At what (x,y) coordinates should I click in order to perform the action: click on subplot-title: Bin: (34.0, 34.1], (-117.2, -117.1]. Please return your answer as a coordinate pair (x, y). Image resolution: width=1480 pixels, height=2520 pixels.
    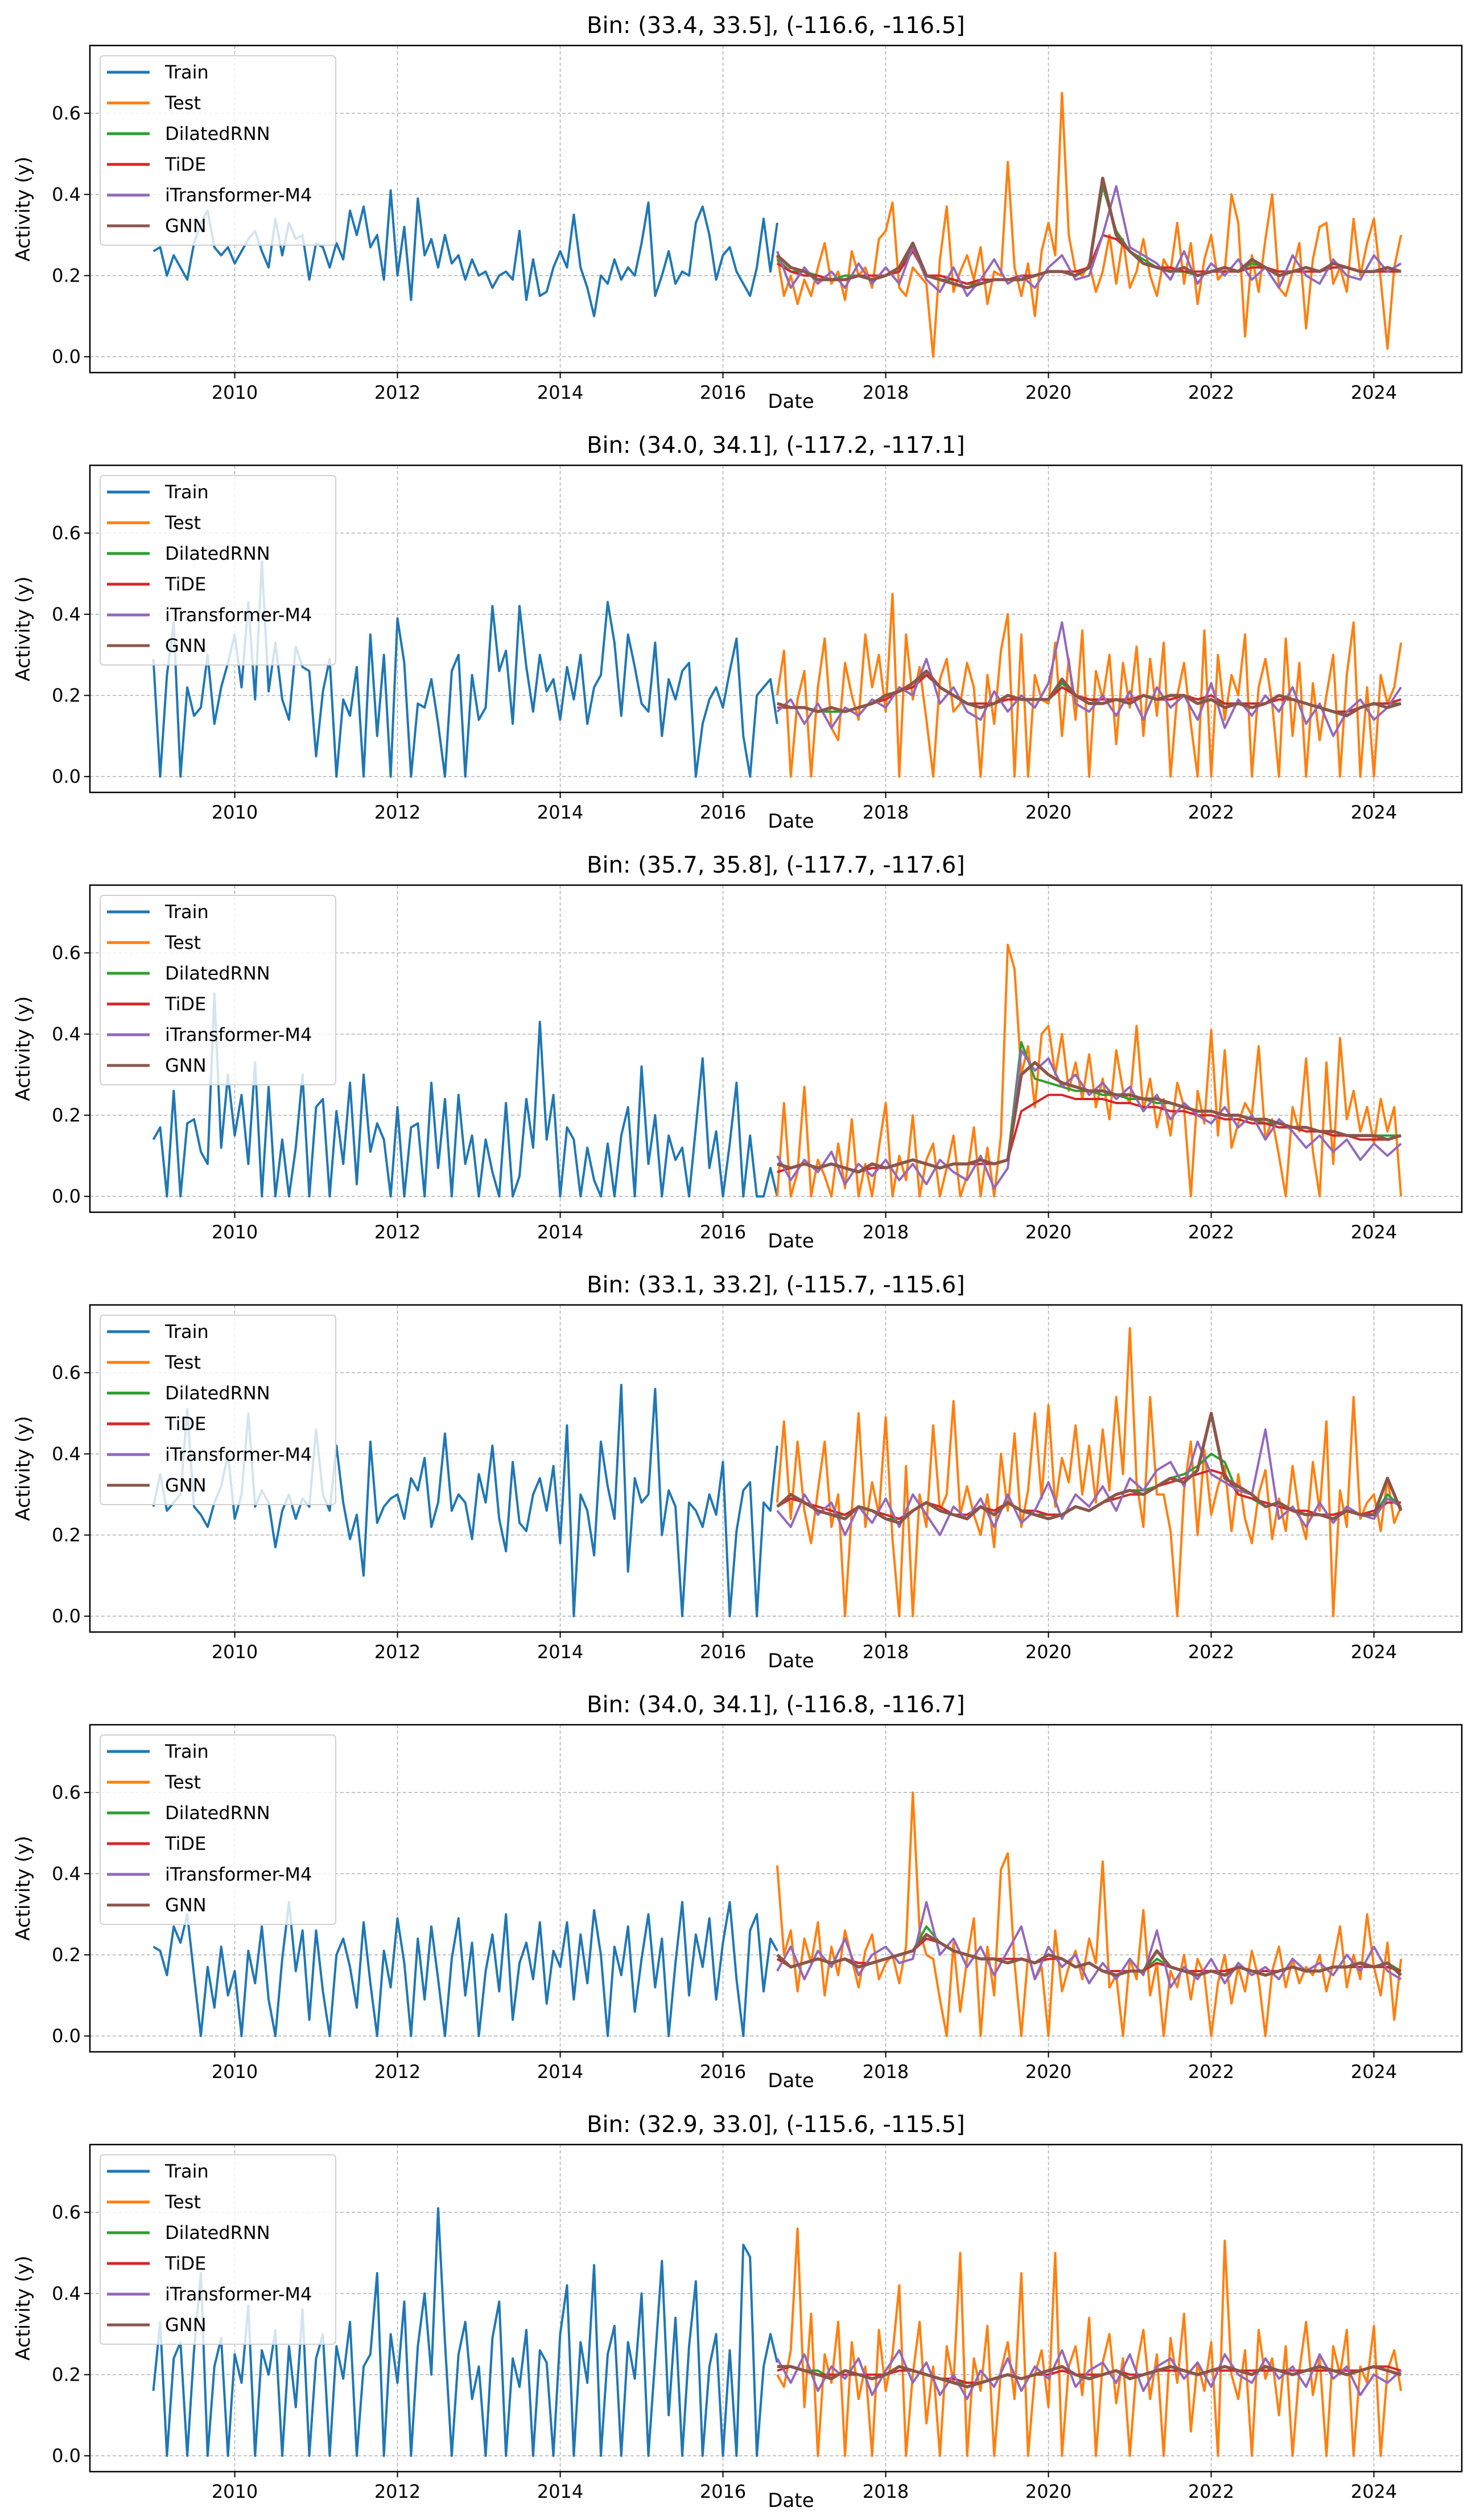
    Looking at the image, I should click on (776, 445).